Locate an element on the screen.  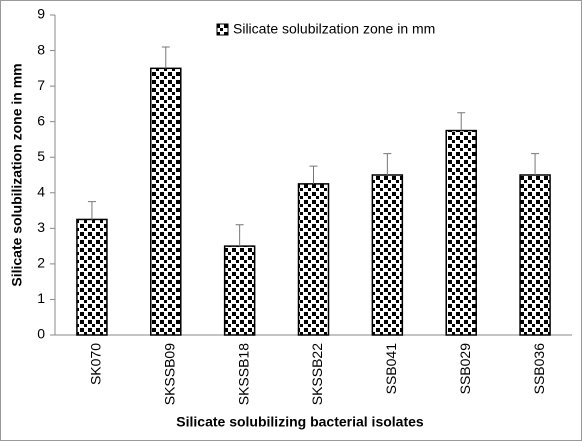
y-tick-label: 6 is located at coordinates (41, 120).